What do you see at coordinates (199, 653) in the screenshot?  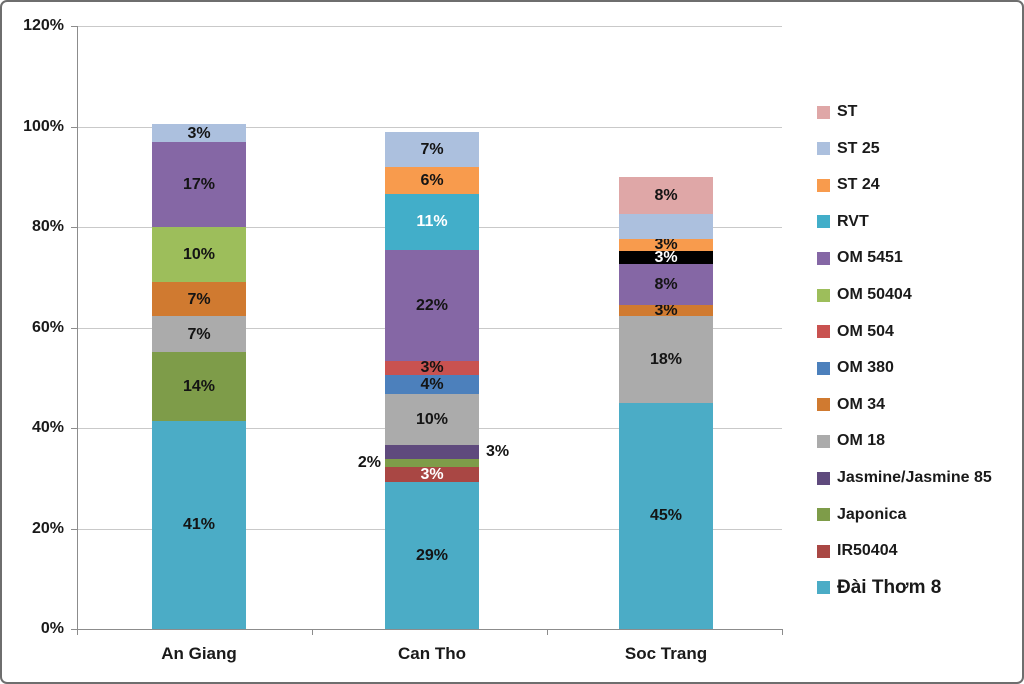 I see `x-axis-label: An Giang` at bounding box center [199, 653].